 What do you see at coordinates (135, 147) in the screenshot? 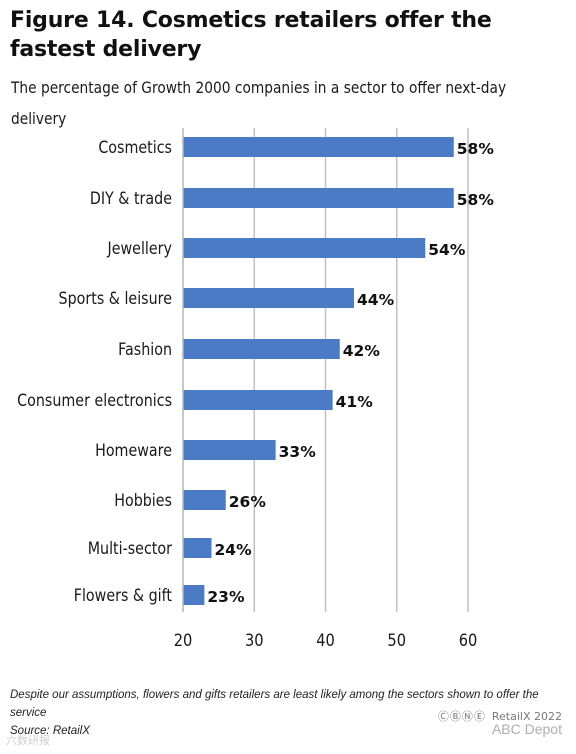
I see `category-label: Cosmetics` at bounding box center [135, 147].